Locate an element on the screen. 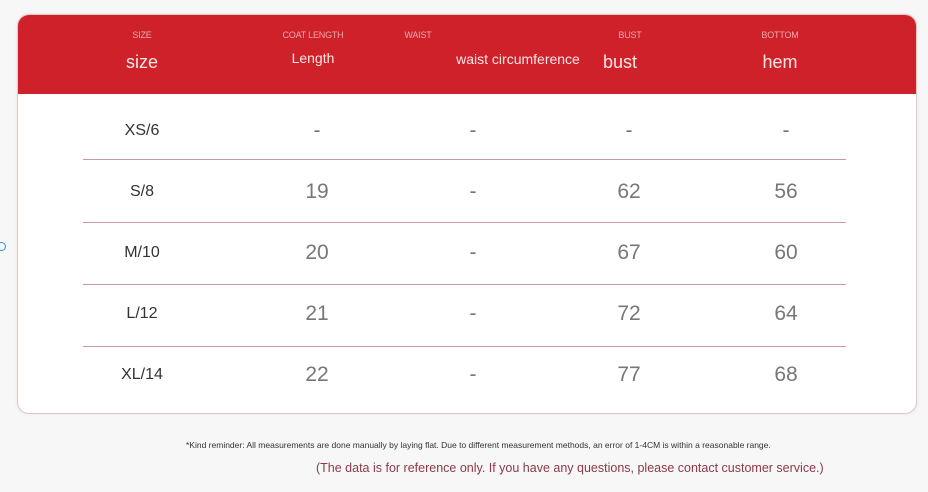 The image size is (928, 492). table-row: XS/6 - - - - is located at coordinates (467, 131).